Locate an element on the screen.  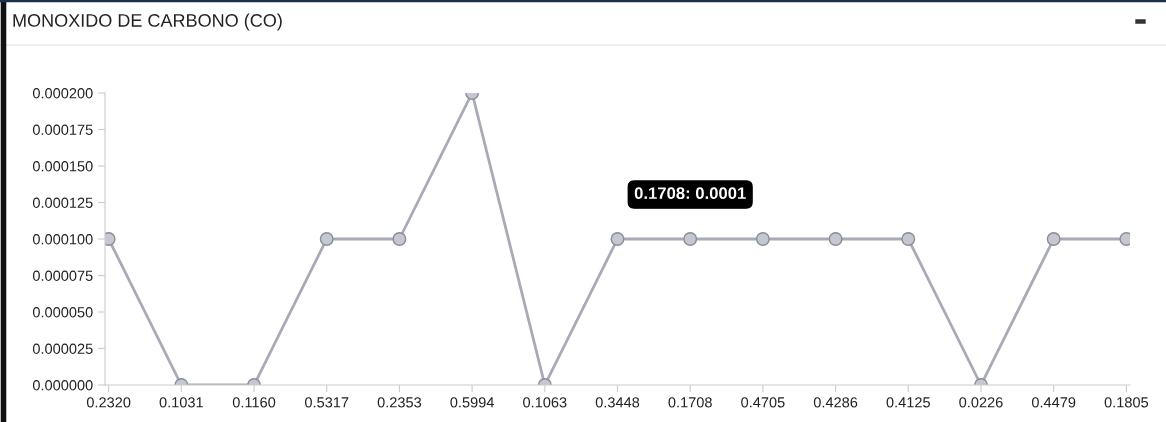
y-tick-label: 0.000200 is located at coordinates (62, 93).